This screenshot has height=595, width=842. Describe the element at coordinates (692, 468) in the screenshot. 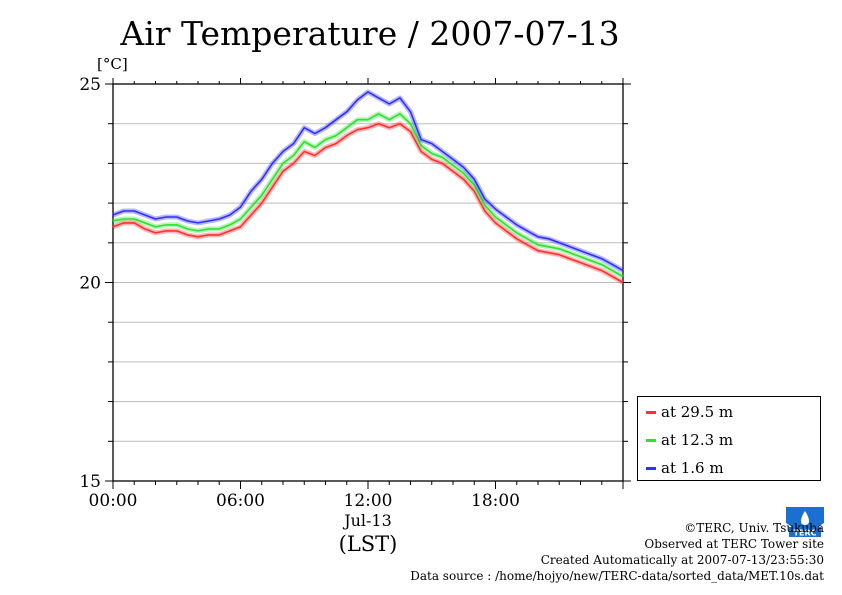

I see `legend-label-1-6m: at 1.6 m` at that location.